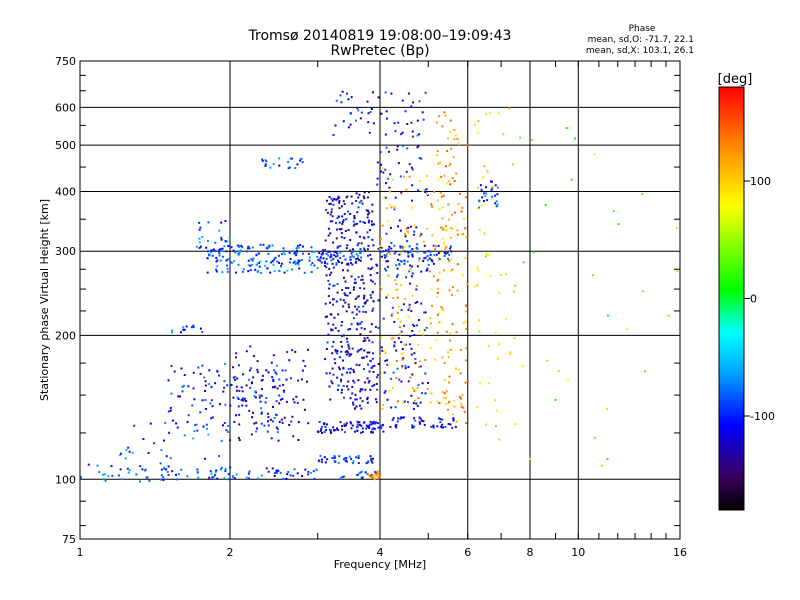  I want to click on chart-title: Tromsø 20140819 19:08:00–19:09:43, so click(380, 36).